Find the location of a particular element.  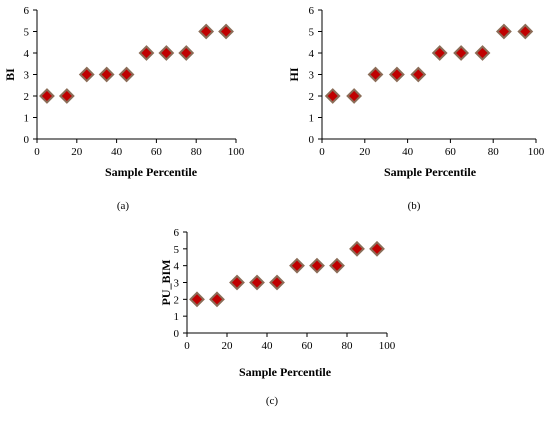

y-axis-label: HI is located at coordinates (294, 74).